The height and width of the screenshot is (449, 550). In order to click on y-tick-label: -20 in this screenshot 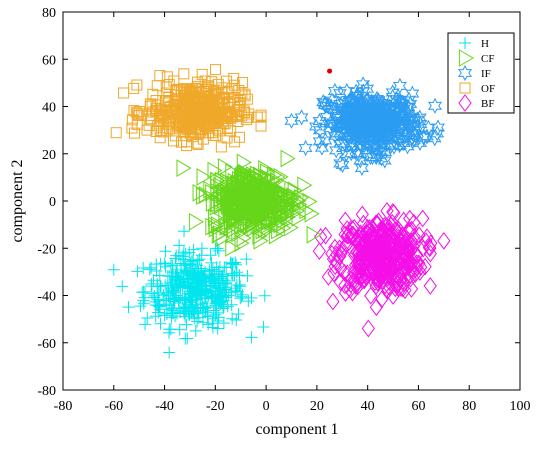, I will do `click(46, 249)`.